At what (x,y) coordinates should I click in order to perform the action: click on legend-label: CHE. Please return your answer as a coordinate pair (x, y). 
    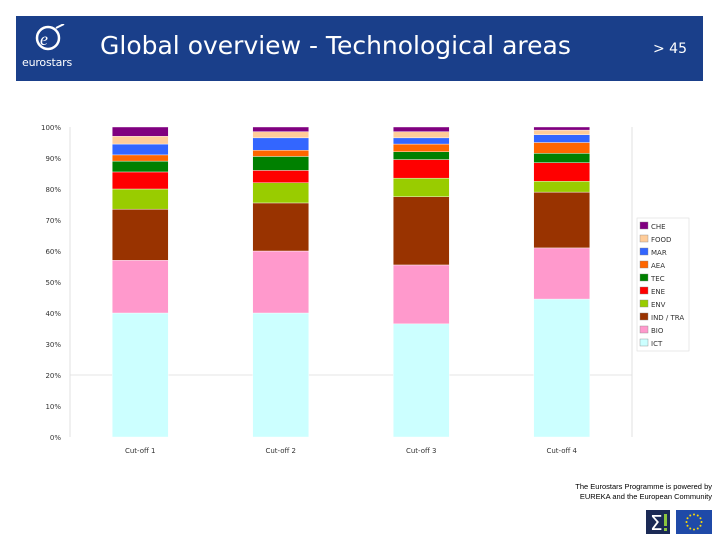
    Looking at the image, I should click on (658, 227).